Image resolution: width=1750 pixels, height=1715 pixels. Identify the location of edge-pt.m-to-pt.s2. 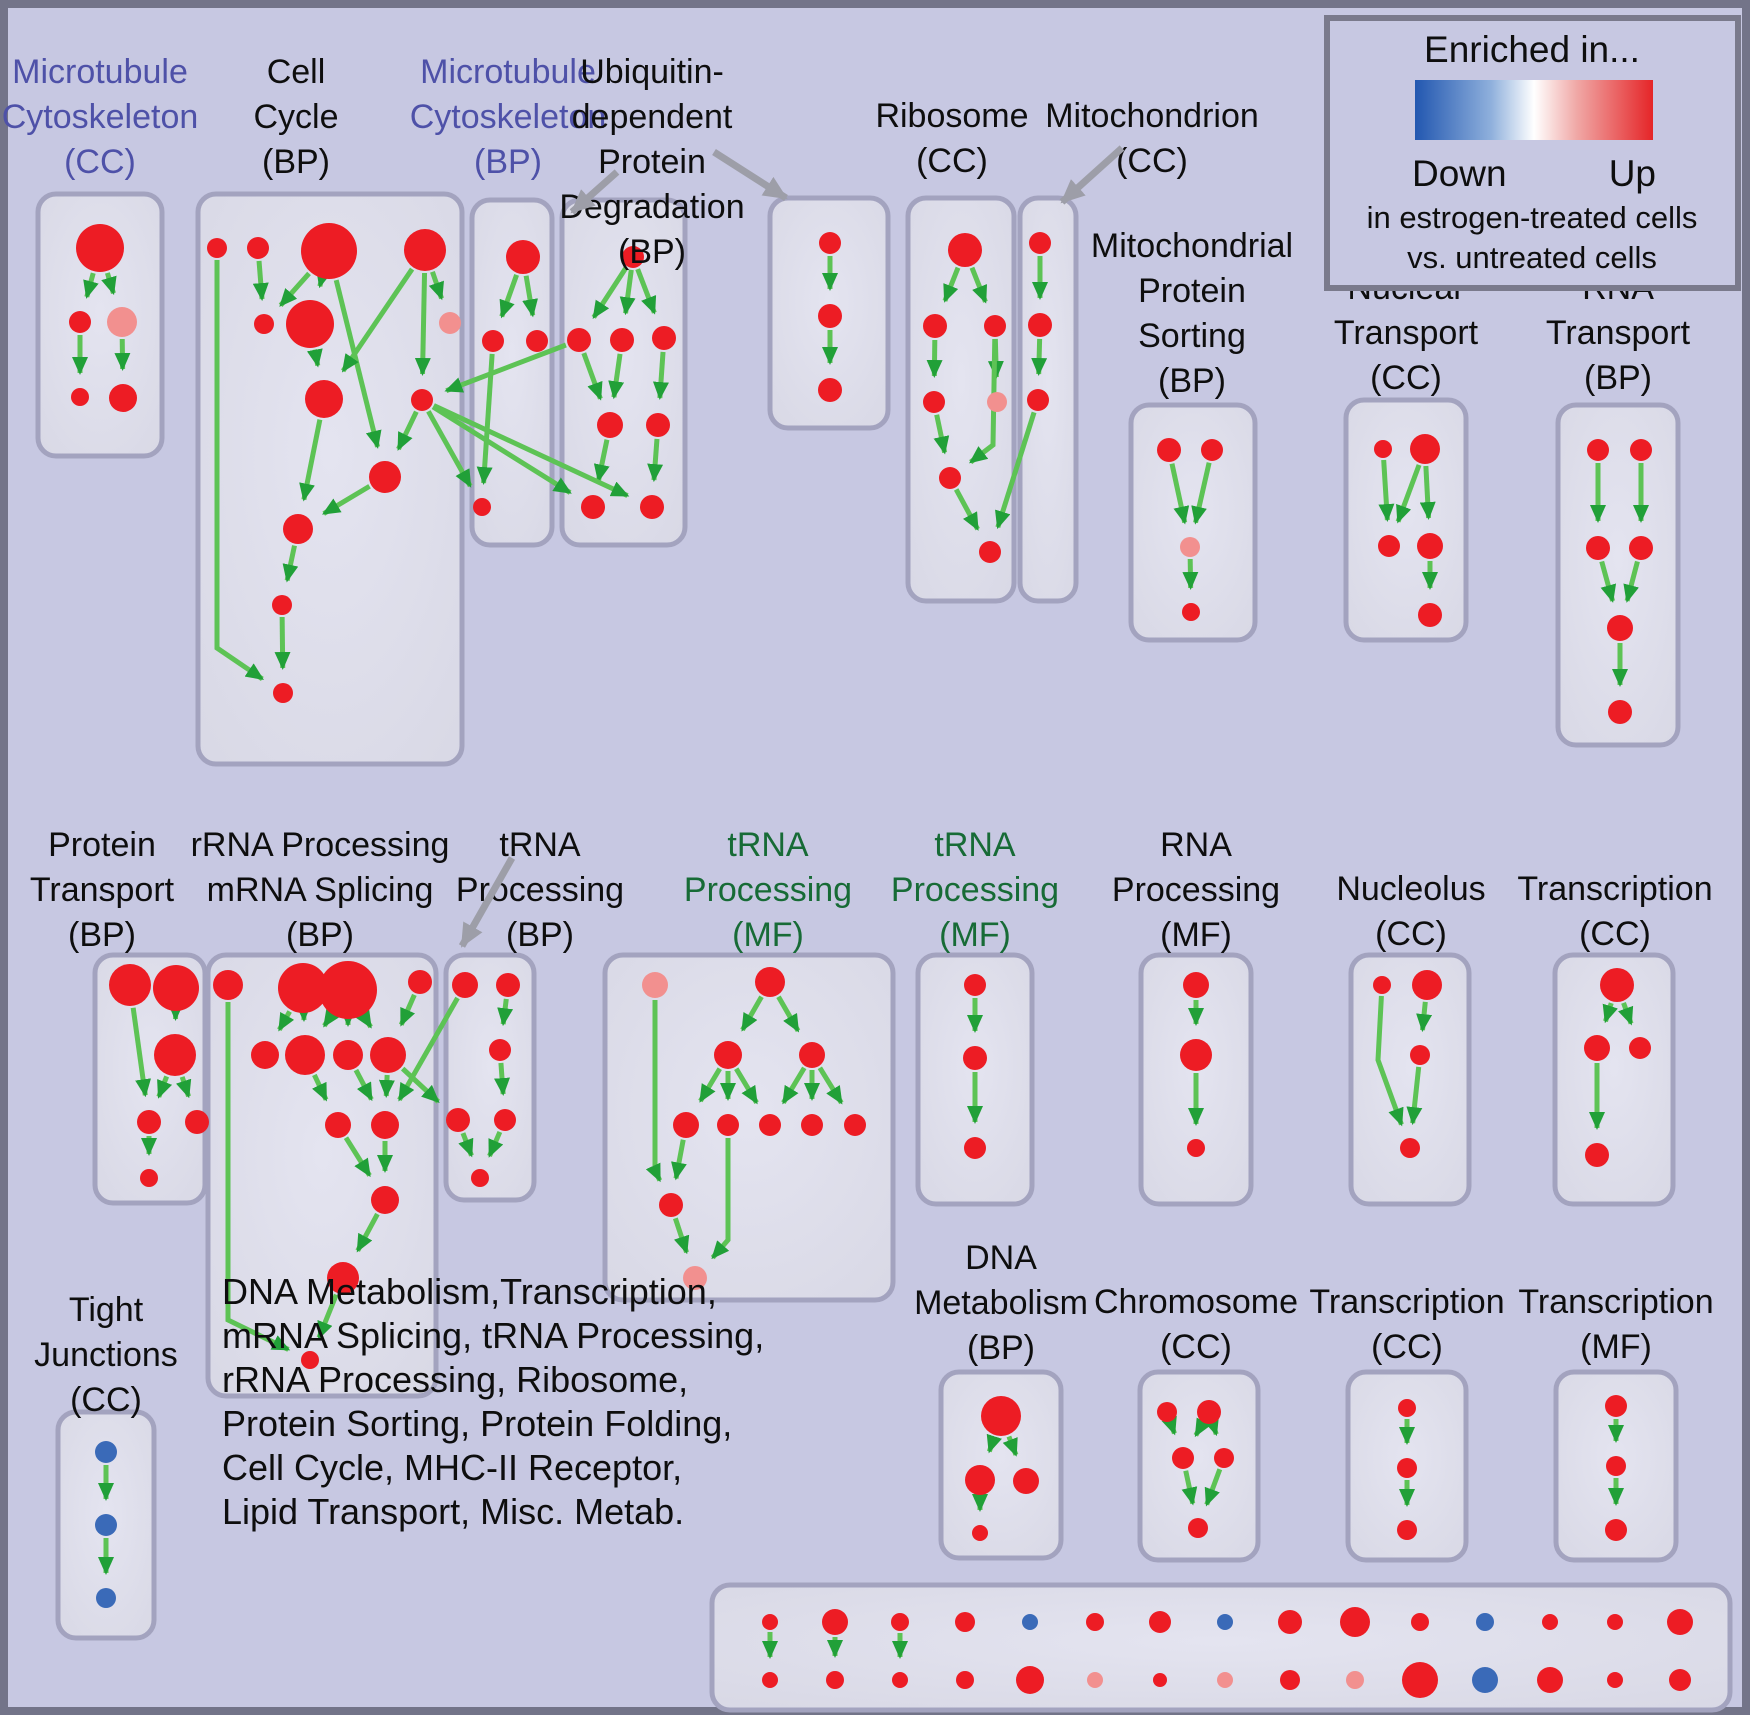
(183, 1087).